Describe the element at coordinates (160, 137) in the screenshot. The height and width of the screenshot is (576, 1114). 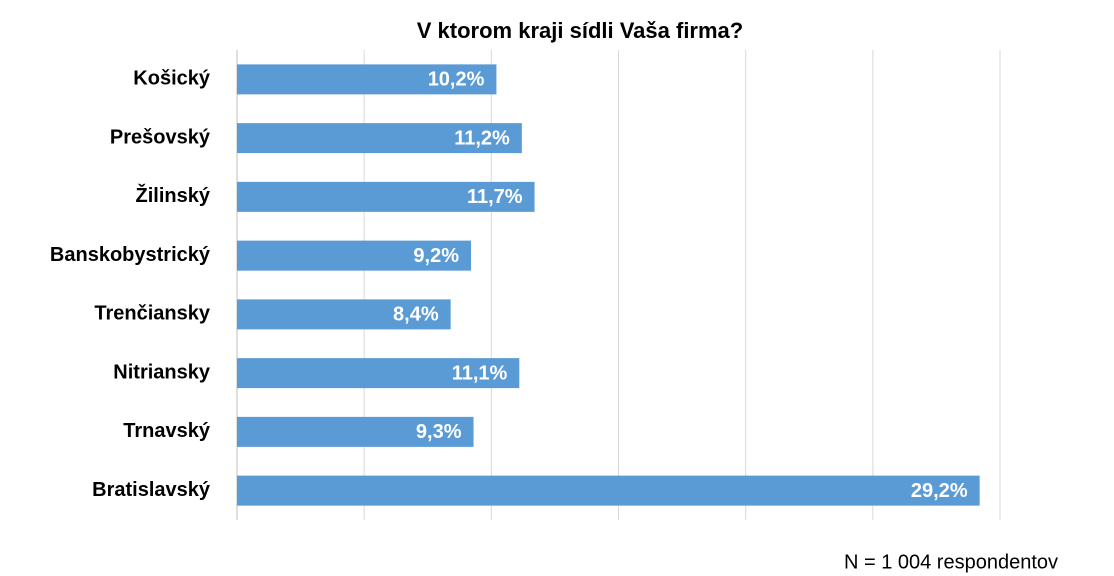
I see `y-tick-label: Prešovský` at that location.